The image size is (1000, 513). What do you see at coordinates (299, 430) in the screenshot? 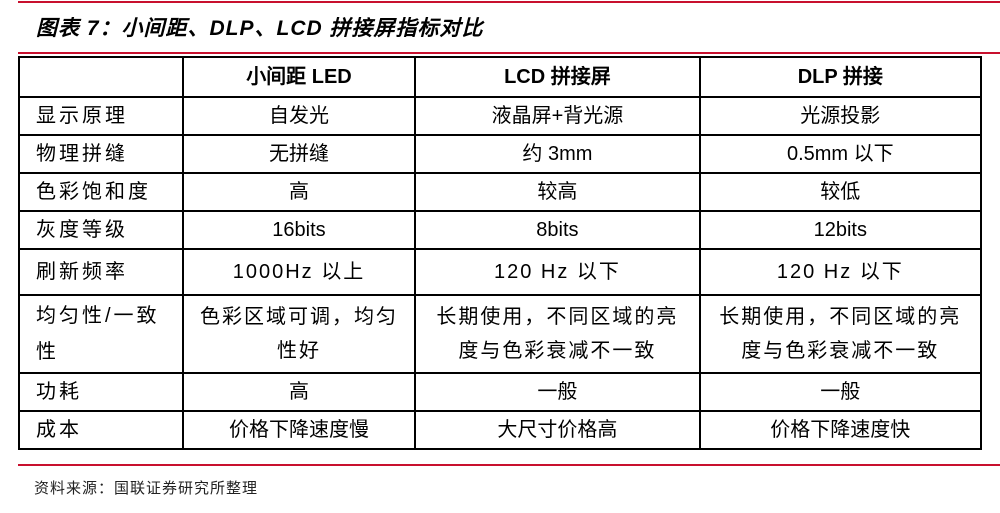
I see `table-cell: 价格下降速度慢` at bounding box center [299, 430].